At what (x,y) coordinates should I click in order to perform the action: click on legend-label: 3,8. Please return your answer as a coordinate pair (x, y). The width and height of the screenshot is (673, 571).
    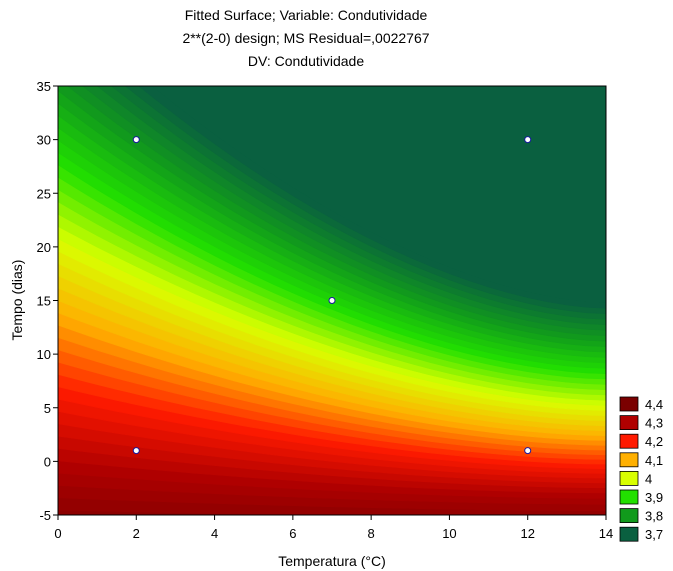
    Looking at the image, I should click on (654, 516).